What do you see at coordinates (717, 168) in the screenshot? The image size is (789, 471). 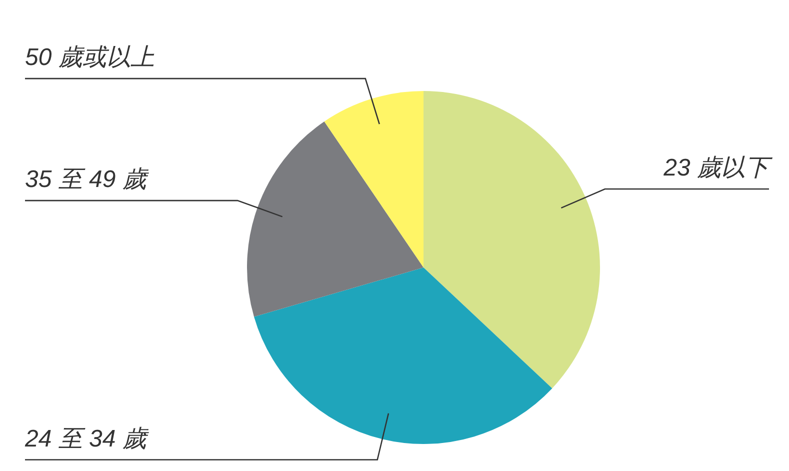 I see `slice-label: 23 歲以下` at bounding box center [717, 168].